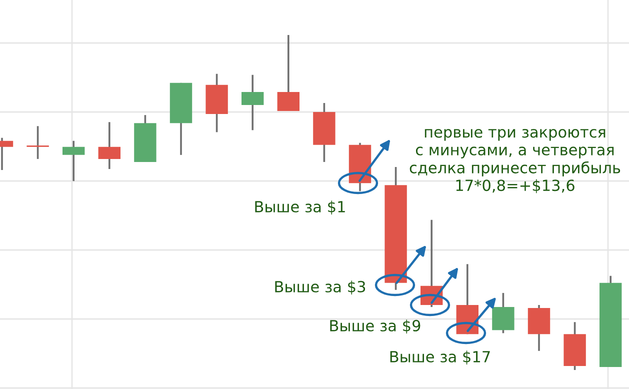 The height and width of the screenshot is (389, 629). What do you see at coordinates (515, 161) in the screenshot?
I see `annotation: первые три закроются с минусами, а четвертая сделка принесет прибыль 17*0,8=+$13,6` at bounding box center [515, 161].